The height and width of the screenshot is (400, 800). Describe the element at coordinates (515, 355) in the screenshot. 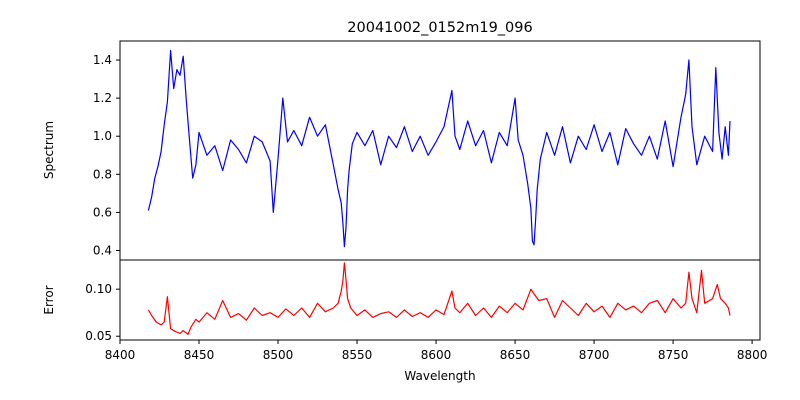

I see `x-tick-label: 8650` at that location.